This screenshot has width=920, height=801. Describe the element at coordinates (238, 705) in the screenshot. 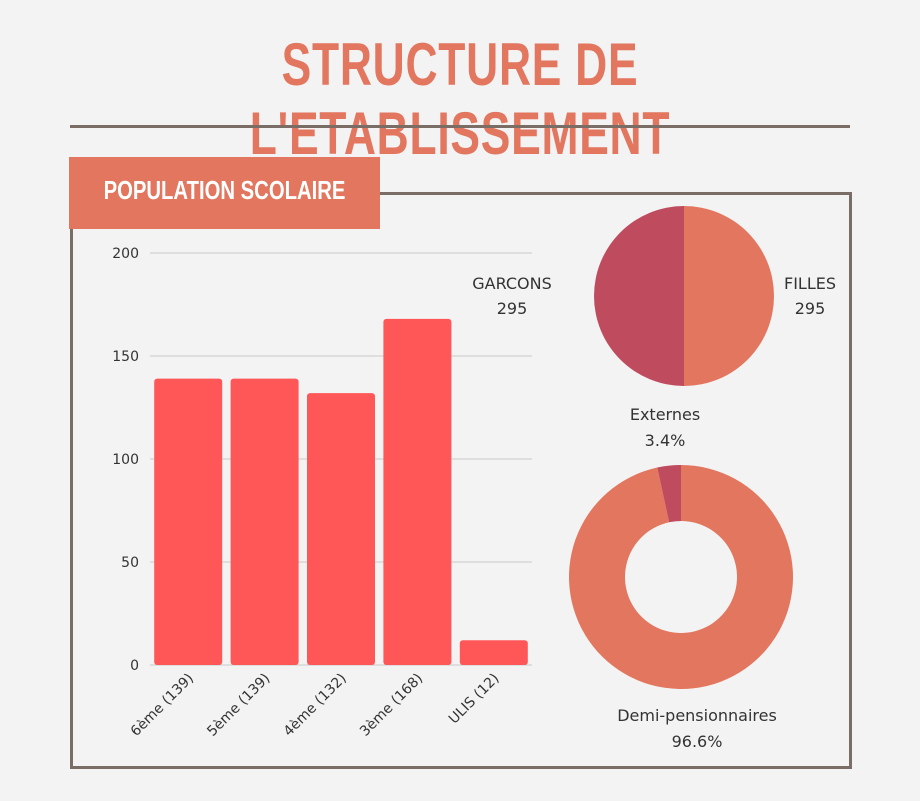

I see `x-tick-label: 5ème (139)` at that location.